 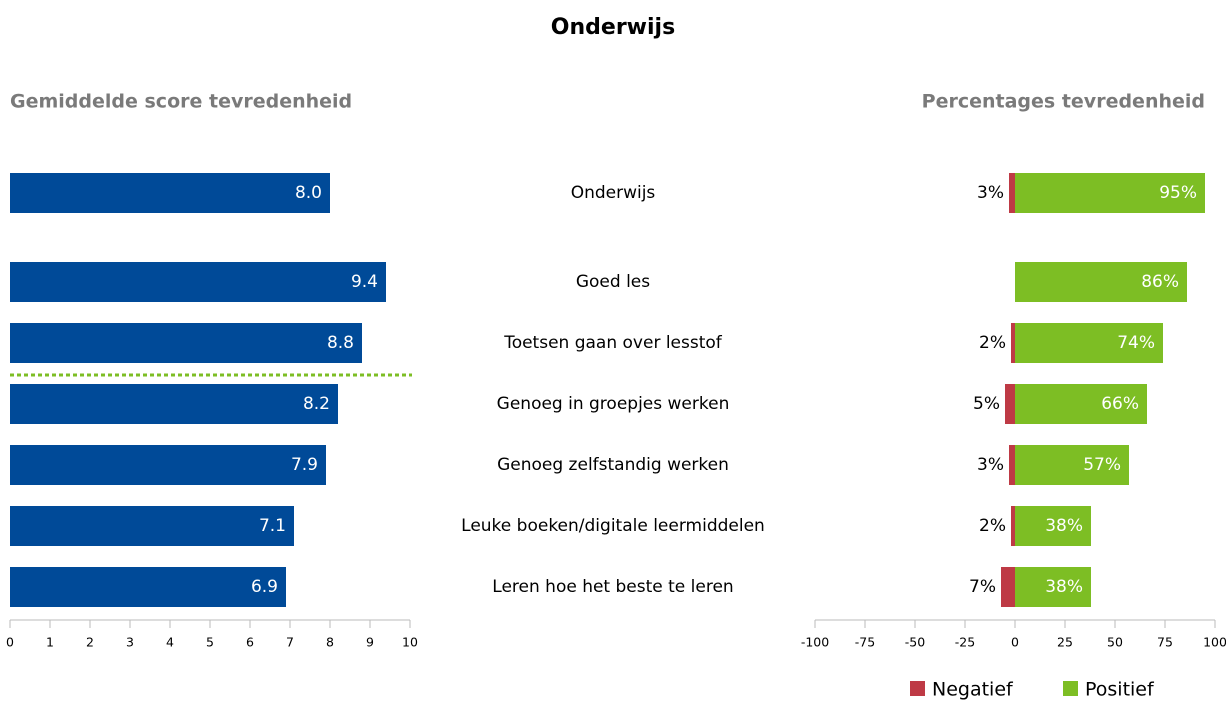 I want to click on value-label: 7%, so click(x=982, y=587).